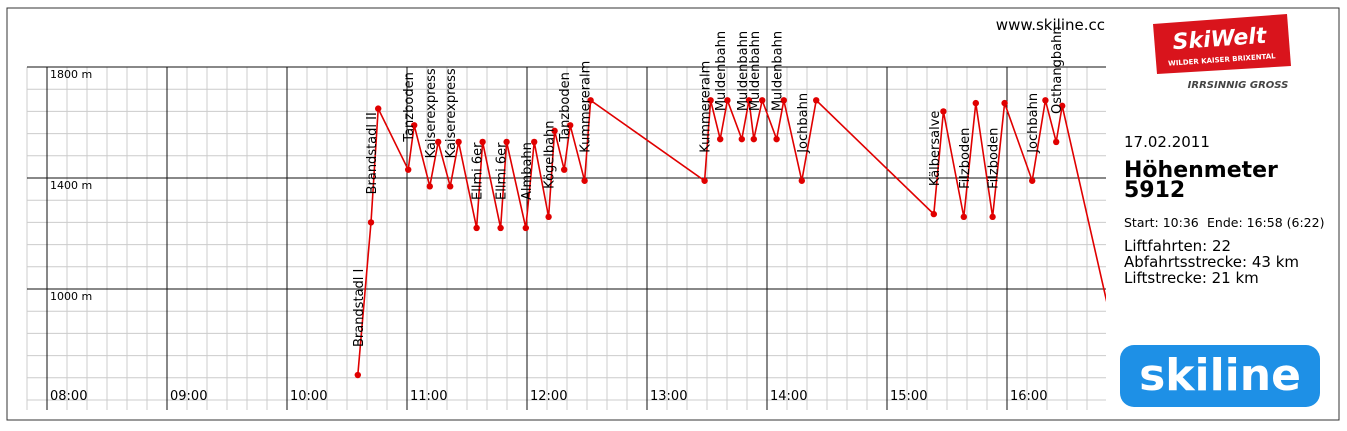  Describe the element at coordinates (1191, 278) in the screenshot. I see `lift-distance: Liftstrecke: 21 km` at that location.